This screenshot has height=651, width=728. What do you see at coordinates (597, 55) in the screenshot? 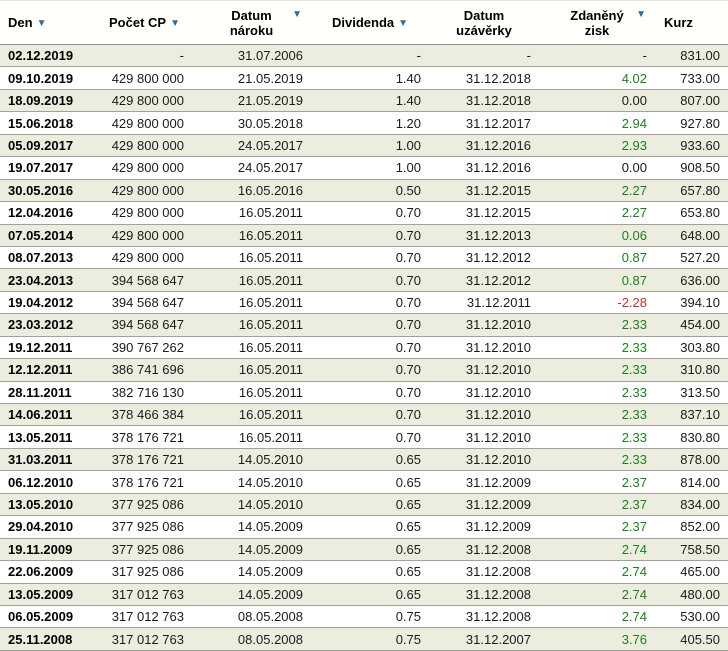
I see `cell-zdaneny-zisk: -` at bounding box center [597, 55].